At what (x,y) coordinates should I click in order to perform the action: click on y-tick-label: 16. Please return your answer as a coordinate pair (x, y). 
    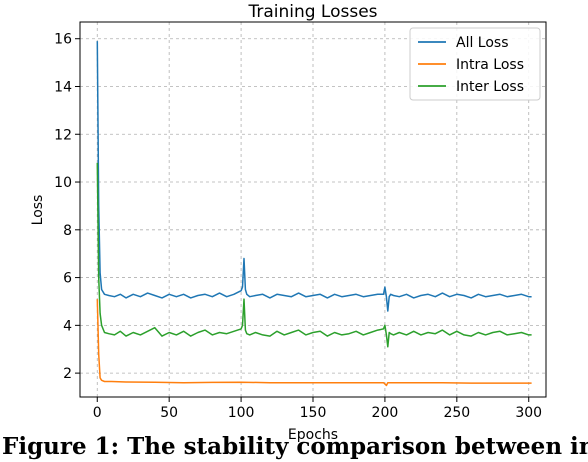
    Looking at the image, I should click on (63, 40).